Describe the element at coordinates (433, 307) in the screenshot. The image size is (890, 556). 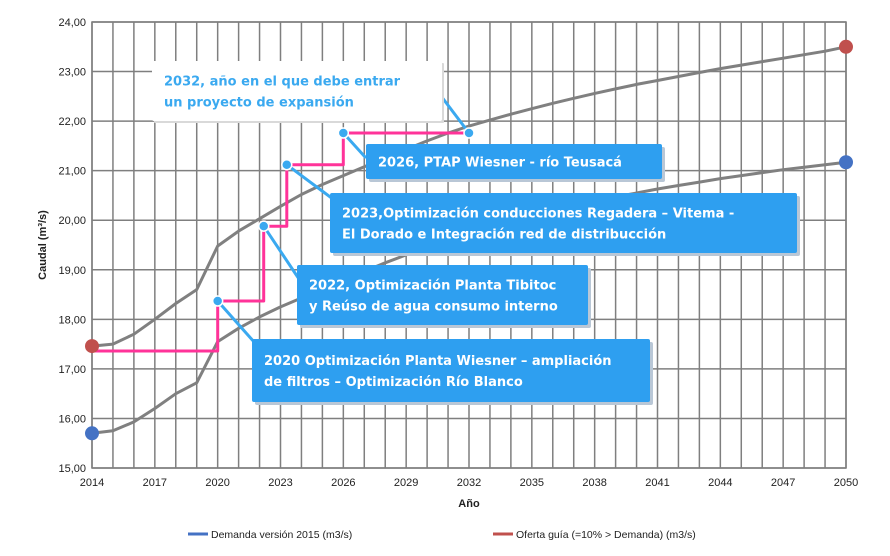
I see `callout-text-line: y Reúso de agua consumo interno` at that location.